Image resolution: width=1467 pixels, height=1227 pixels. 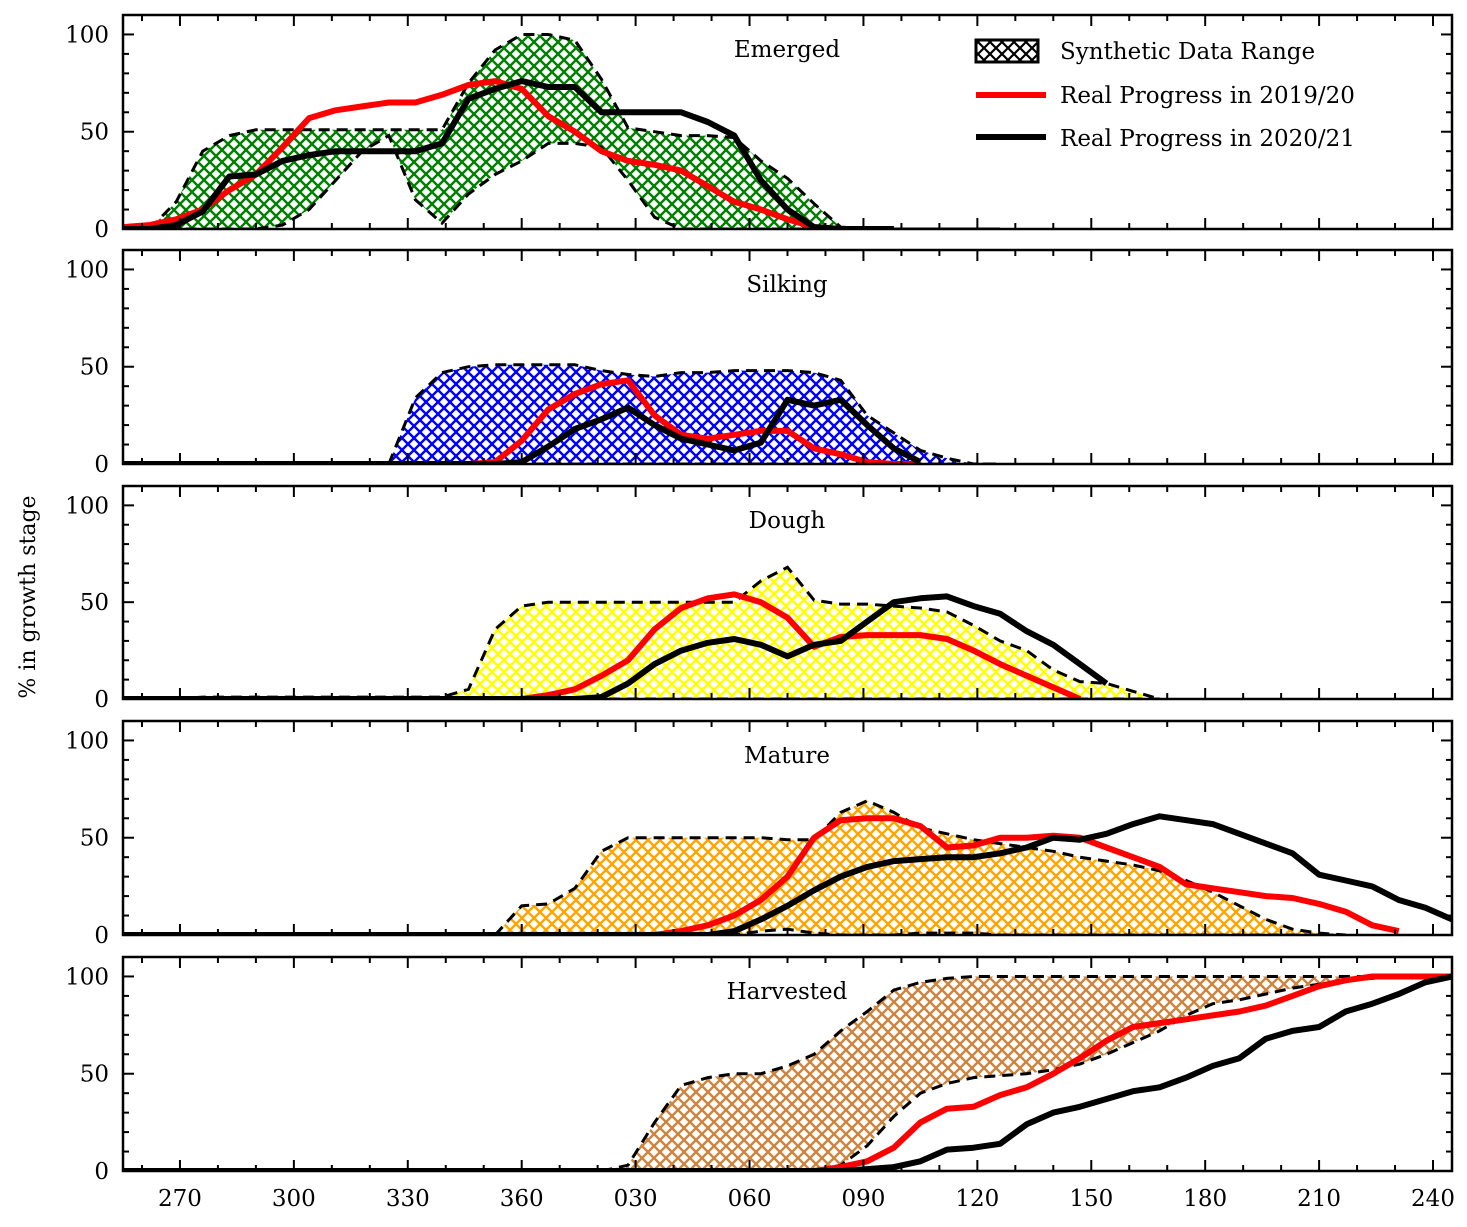 I want to click on legend-label-2020: Real Progress in 2020/21, so click(x=1207, y=139).